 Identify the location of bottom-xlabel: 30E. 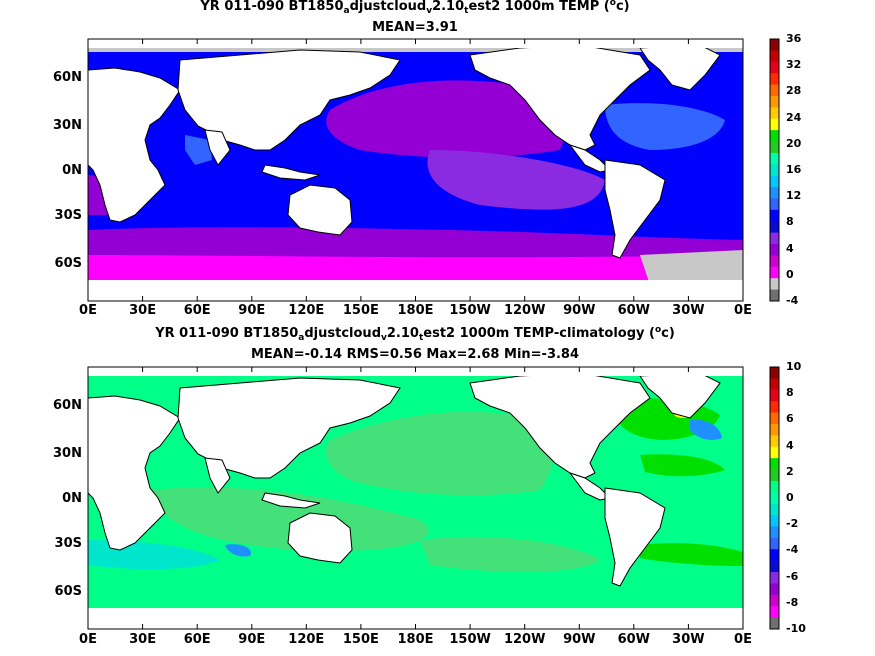
(143, 639).